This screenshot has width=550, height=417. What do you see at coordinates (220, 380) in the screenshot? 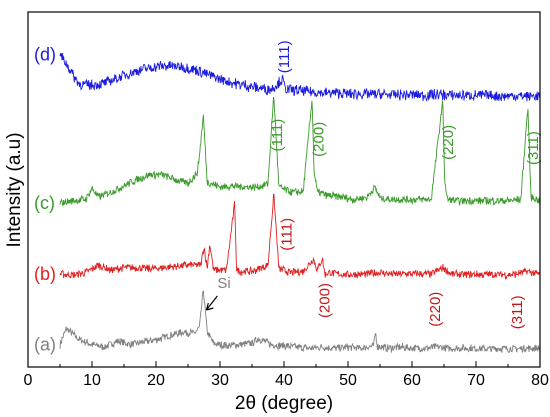
I see `x-tick-label-30: 30` at bounding box center [220, 380].